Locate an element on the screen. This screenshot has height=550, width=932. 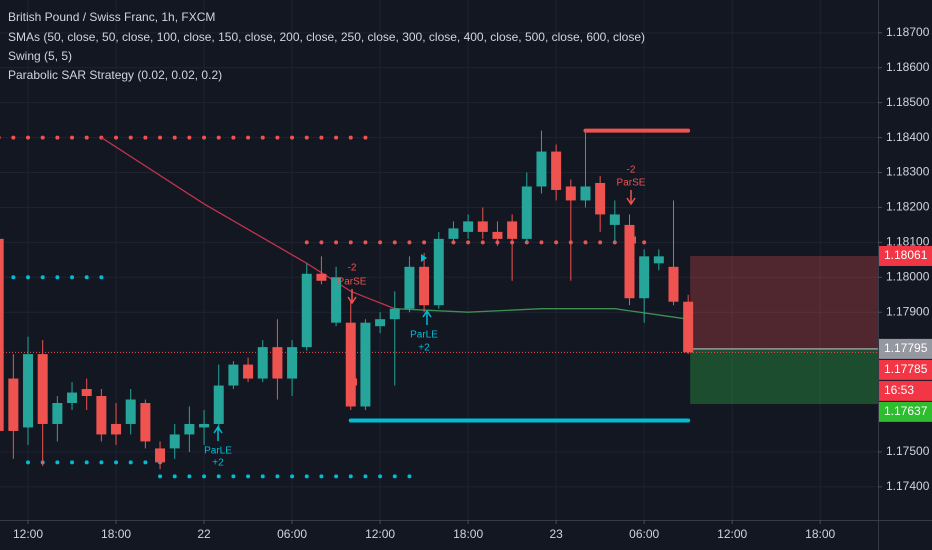
y-tick-label: 1.18500 is located at coordinates (908, 102).